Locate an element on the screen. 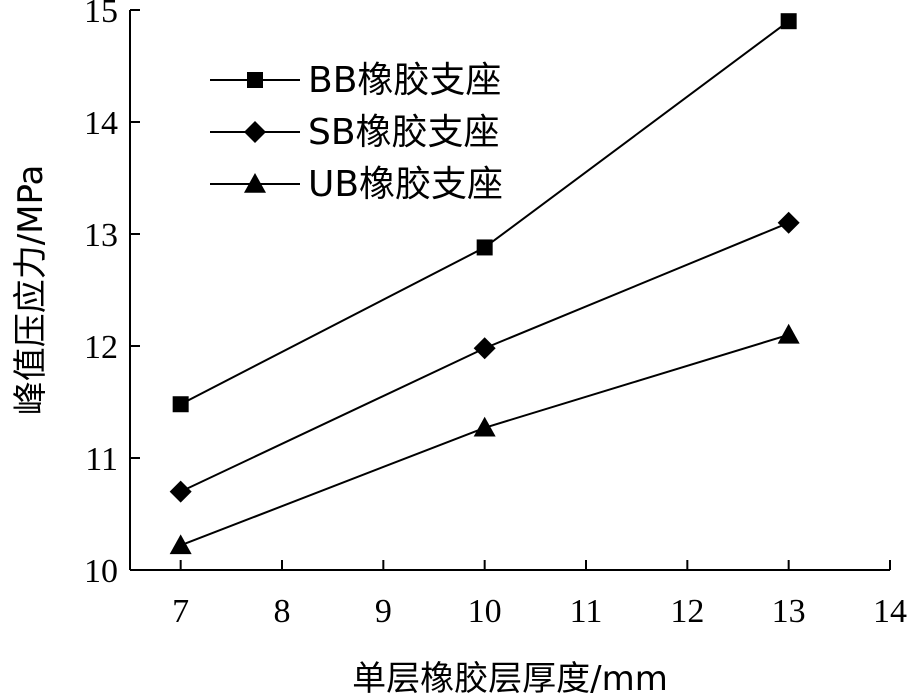 Image resolution: width=912 pixels, height=700 pixels. legend-item: UB橡胶支座 is located at coordinates (356, 184).